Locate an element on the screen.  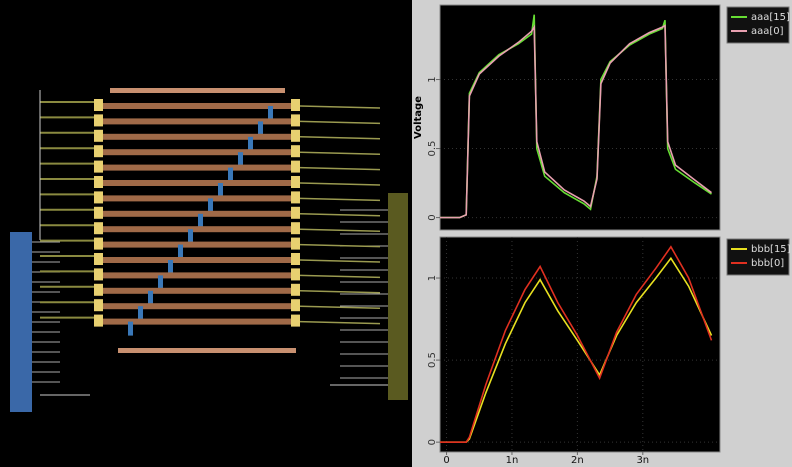
x-tick-label: 1n is located at coordinates (512, 460).